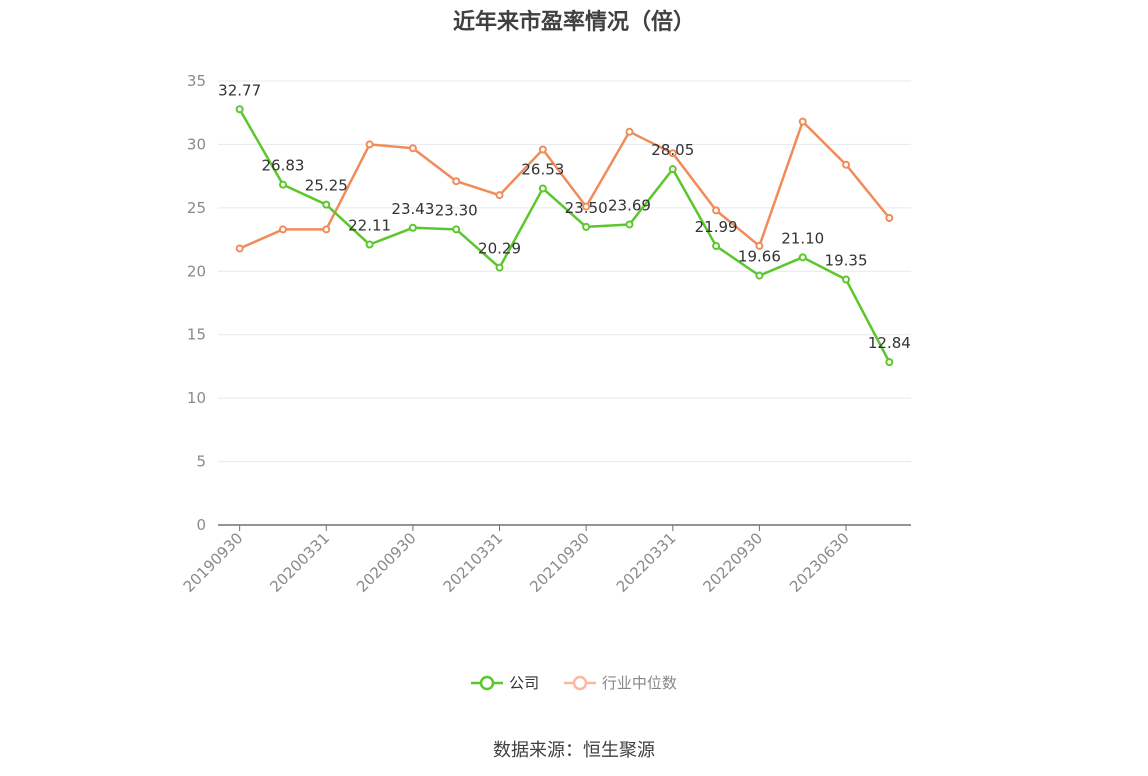 The height and width of the screenshot is (776, 1148). I want to click on data-label: 32.77, so click(239, 90).